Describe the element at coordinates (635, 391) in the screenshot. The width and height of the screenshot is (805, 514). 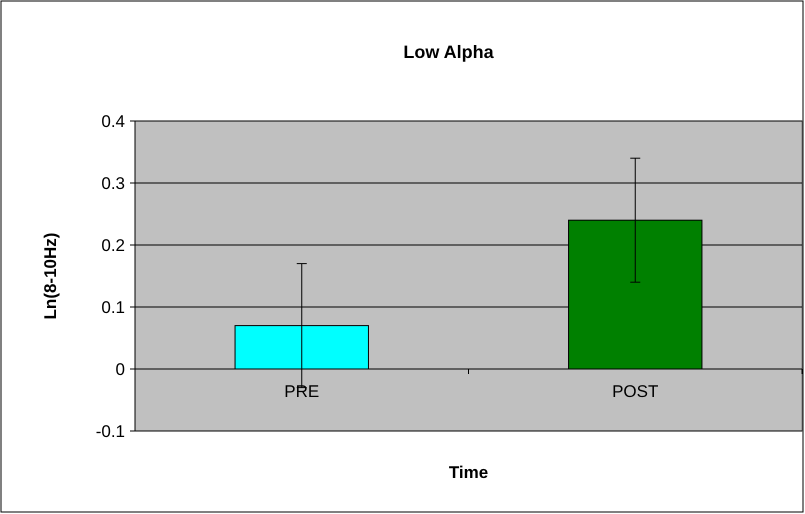
I see `x-tick-label: POST` at that location.